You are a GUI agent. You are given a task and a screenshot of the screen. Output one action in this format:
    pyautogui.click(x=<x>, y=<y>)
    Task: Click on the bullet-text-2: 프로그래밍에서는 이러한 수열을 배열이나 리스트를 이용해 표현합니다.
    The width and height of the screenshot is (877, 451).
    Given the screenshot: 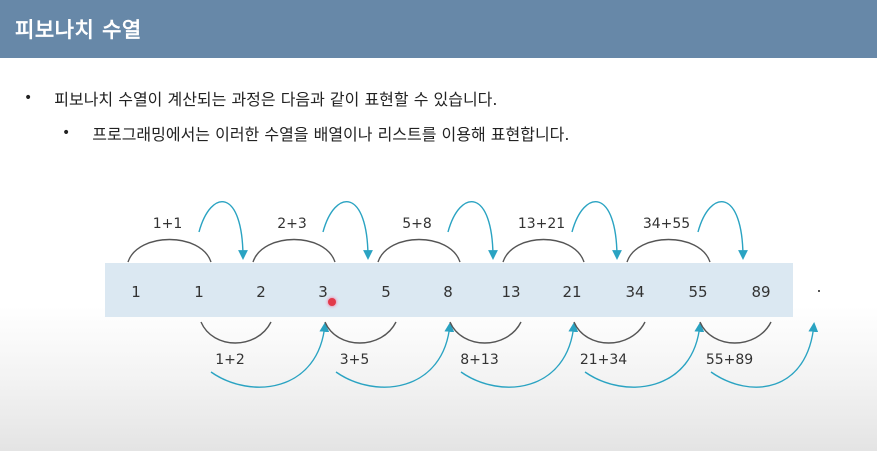 What is the action you would take?
    pyautogui.click(x=331, y=134)
    